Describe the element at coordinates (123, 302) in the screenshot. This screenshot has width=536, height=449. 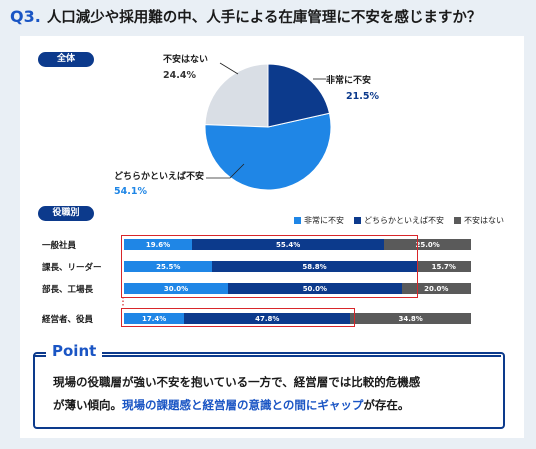
I see `connector-dots` at that location.